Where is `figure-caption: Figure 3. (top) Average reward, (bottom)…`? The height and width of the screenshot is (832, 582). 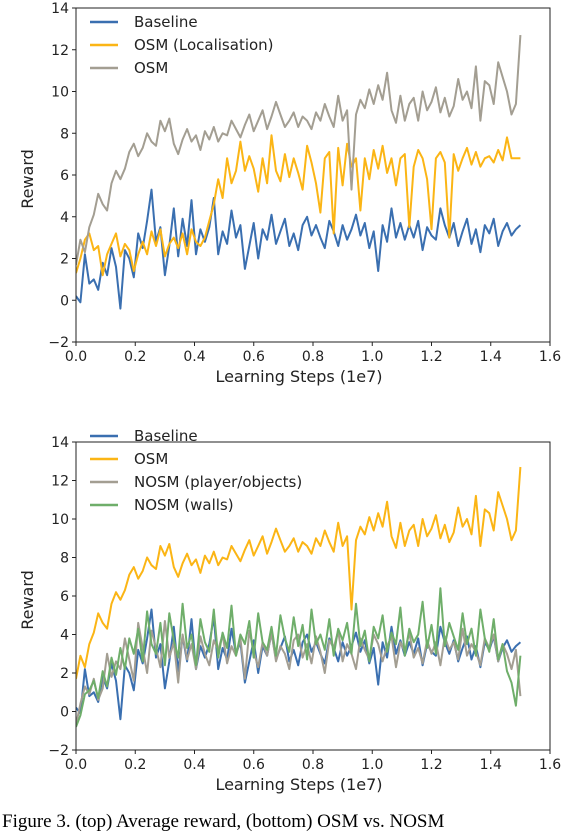
figure-caption: Figure 3. (top) Average reward, (bottom)… is located at coordinates (223, 822).